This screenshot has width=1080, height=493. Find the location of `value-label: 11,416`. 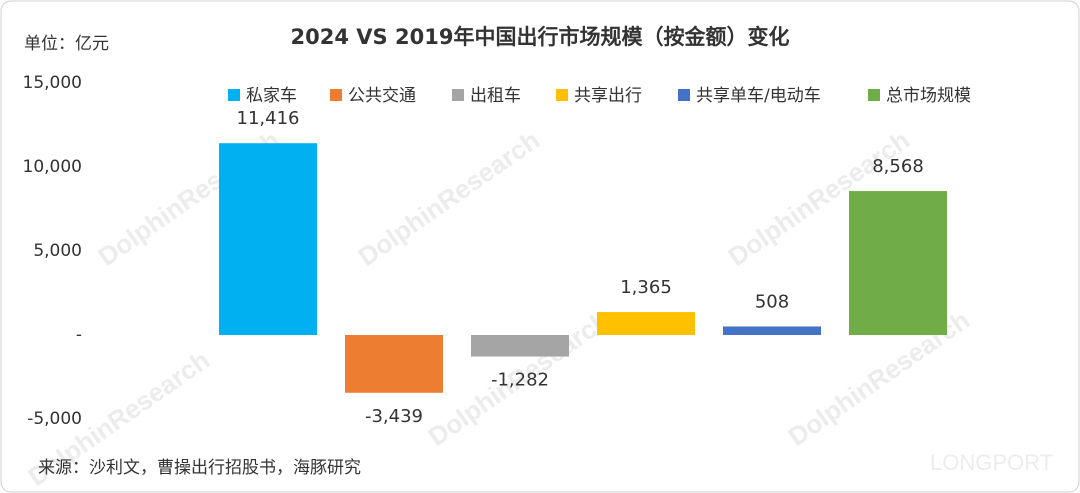

value-label: 11,416 is located at coordinates (268, 118).